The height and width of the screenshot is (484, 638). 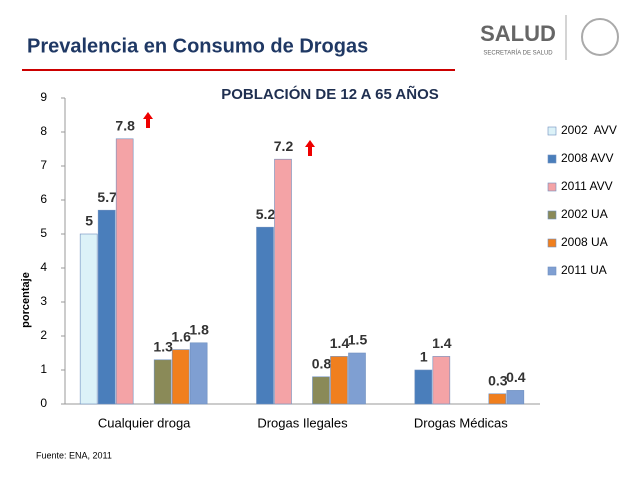 What do you see at coordinates (516, 377) in the screenshot?
I see `value-label: 0.4` at bounding box center [516, 377].